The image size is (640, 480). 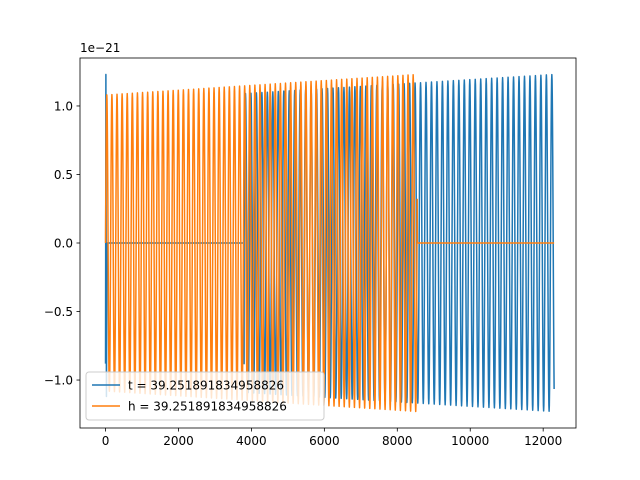 I want to click on y-tick-label: −0.5, so click(x=58, y=312).